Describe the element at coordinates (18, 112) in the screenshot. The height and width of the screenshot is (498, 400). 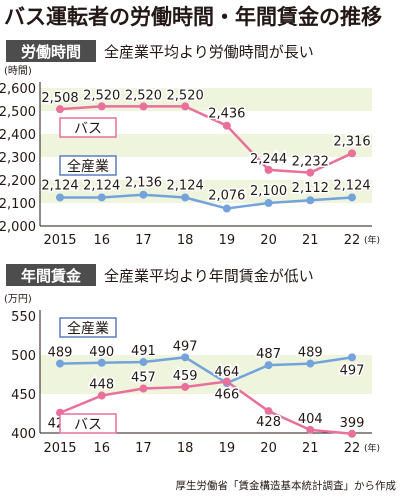
I see `y-tick-label: 2,500` at that location.